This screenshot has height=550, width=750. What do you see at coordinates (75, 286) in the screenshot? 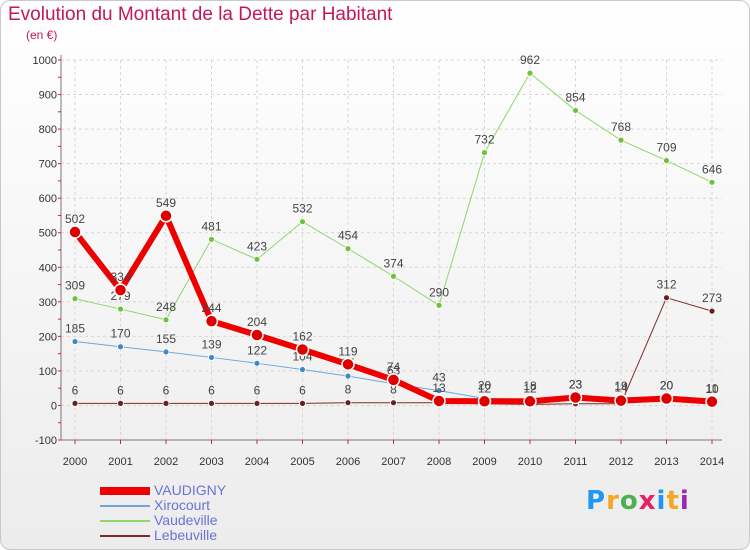
I see `data-label-vaudeville: 309` at bounding box center [75, 286].